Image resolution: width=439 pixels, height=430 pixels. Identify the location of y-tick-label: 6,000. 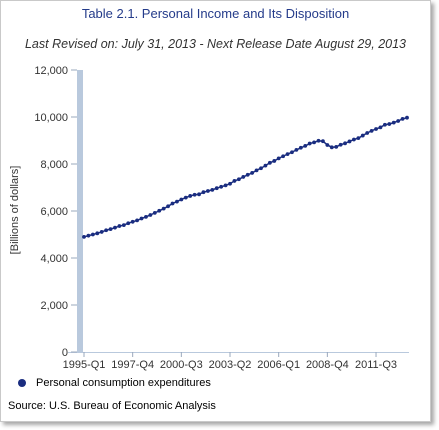
(54, 212).